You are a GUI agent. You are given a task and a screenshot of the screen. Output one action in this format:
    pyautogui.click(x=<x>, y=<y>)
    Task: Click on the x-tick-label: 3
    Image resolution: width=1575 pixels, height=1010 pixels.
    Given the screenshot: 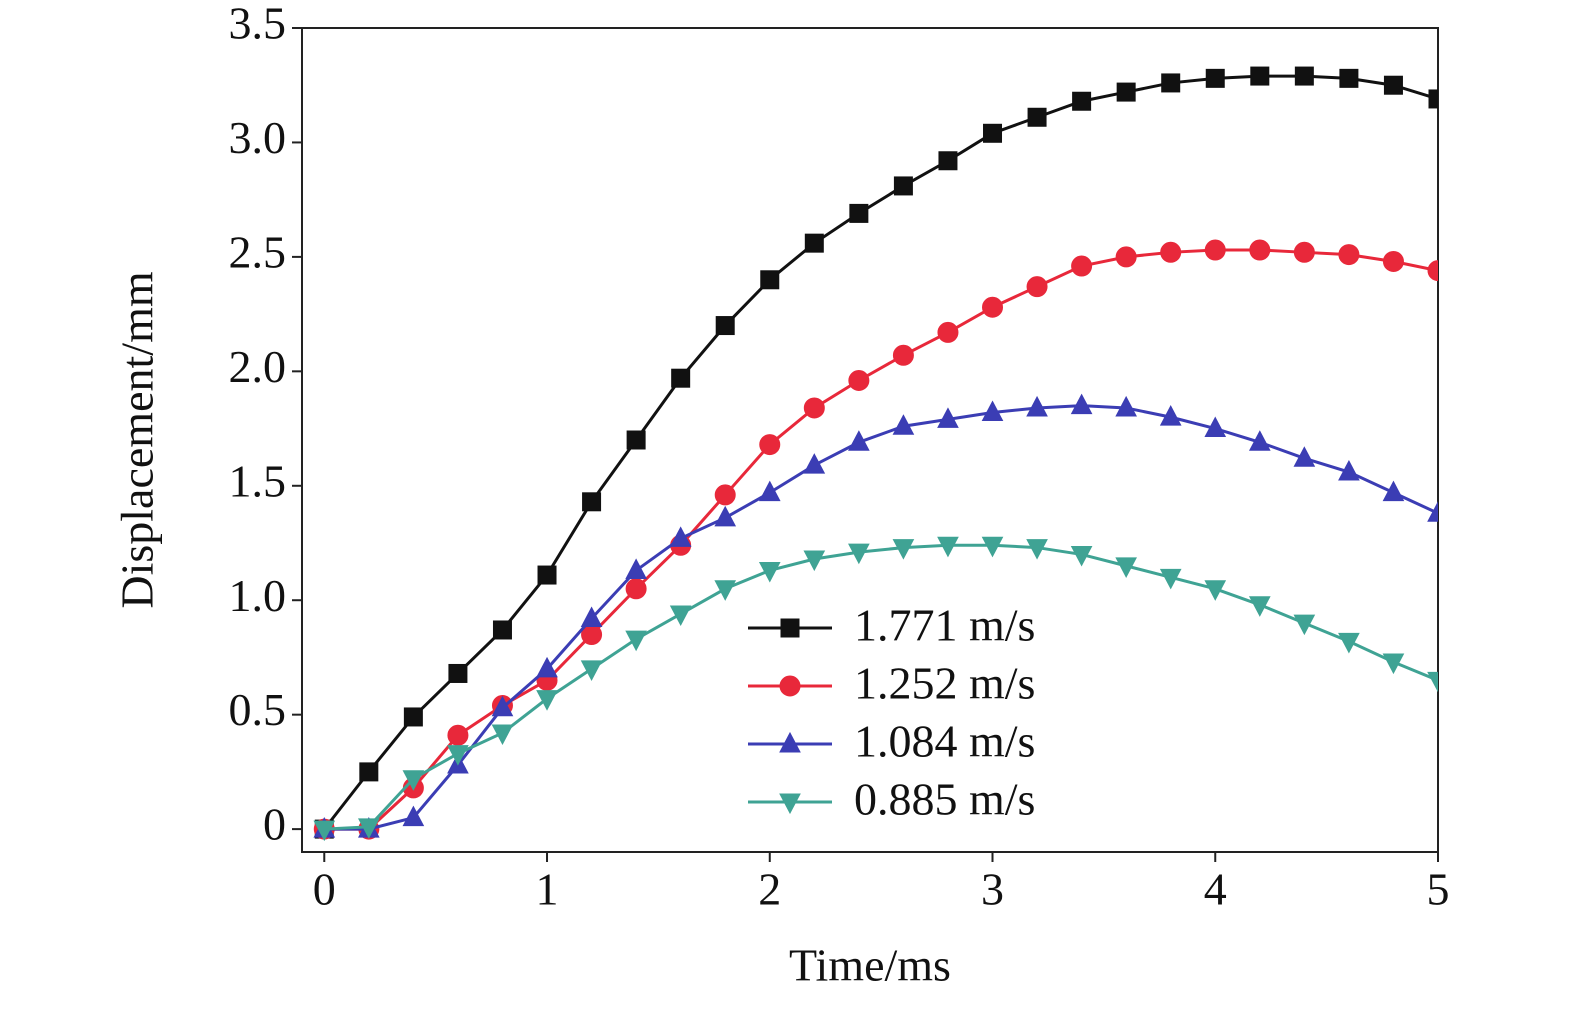 What is the action you would take?
    pyautogui.click(x=992, y=889)
    